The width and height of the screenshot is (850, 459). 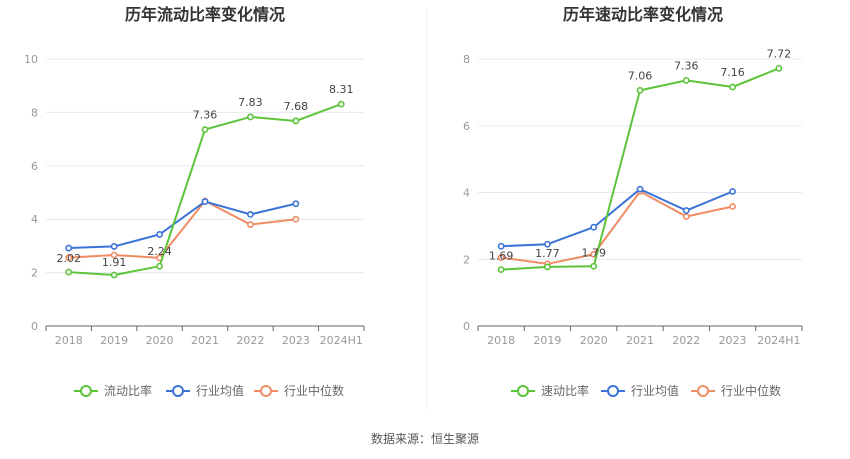 What do you see at coordinates (31, 59) in the screenshot?
I see `y-tick-label: 10` at bounding box center [31, 59].